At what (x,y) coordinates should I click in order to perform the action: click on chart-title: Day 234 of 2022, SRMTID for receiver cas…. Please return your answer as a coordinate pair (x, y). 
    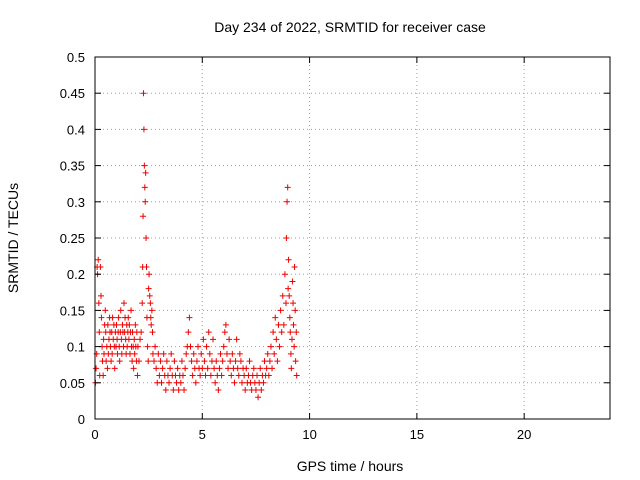
    Looking at the image, I should click on (350, 27).